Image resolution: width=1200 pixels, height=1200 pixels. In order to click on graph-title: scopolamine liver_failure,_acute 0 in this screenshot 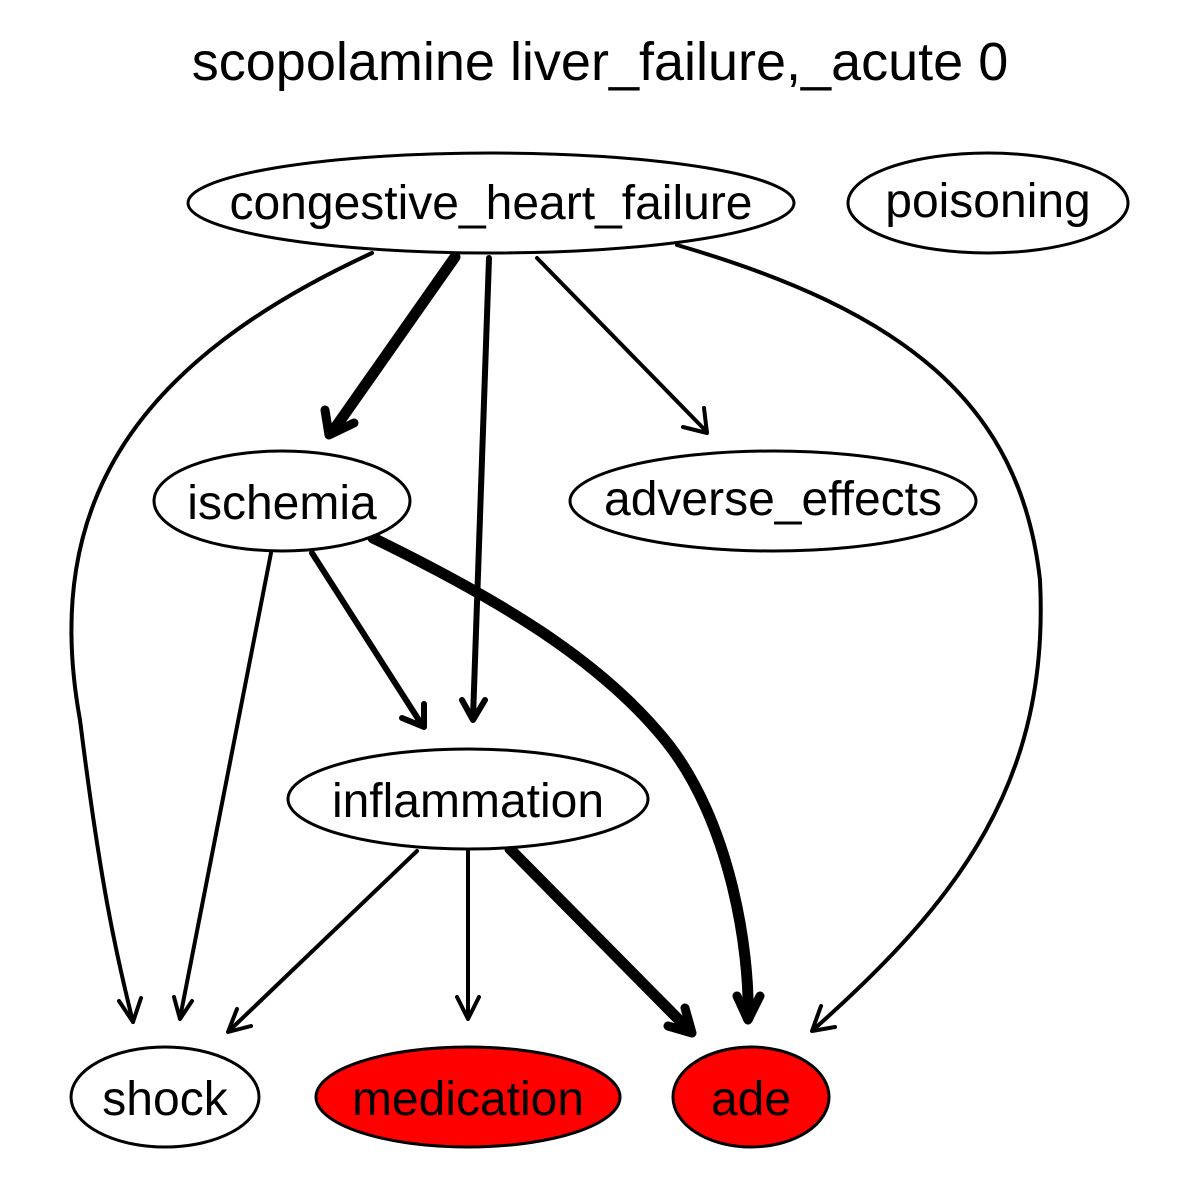, I will do `click(600, 62)`.